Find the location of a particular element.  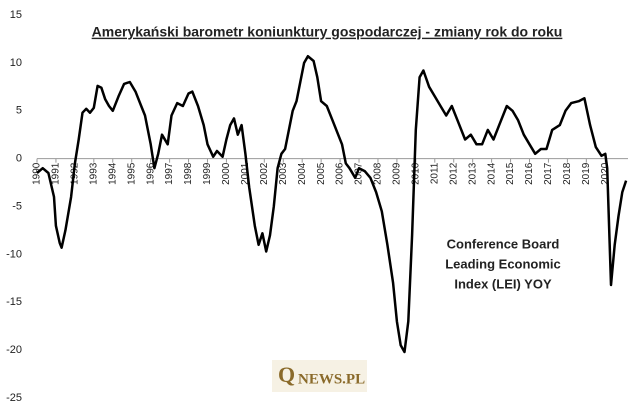

x-tick-label: 2017 is located at coordinates (548, 173).